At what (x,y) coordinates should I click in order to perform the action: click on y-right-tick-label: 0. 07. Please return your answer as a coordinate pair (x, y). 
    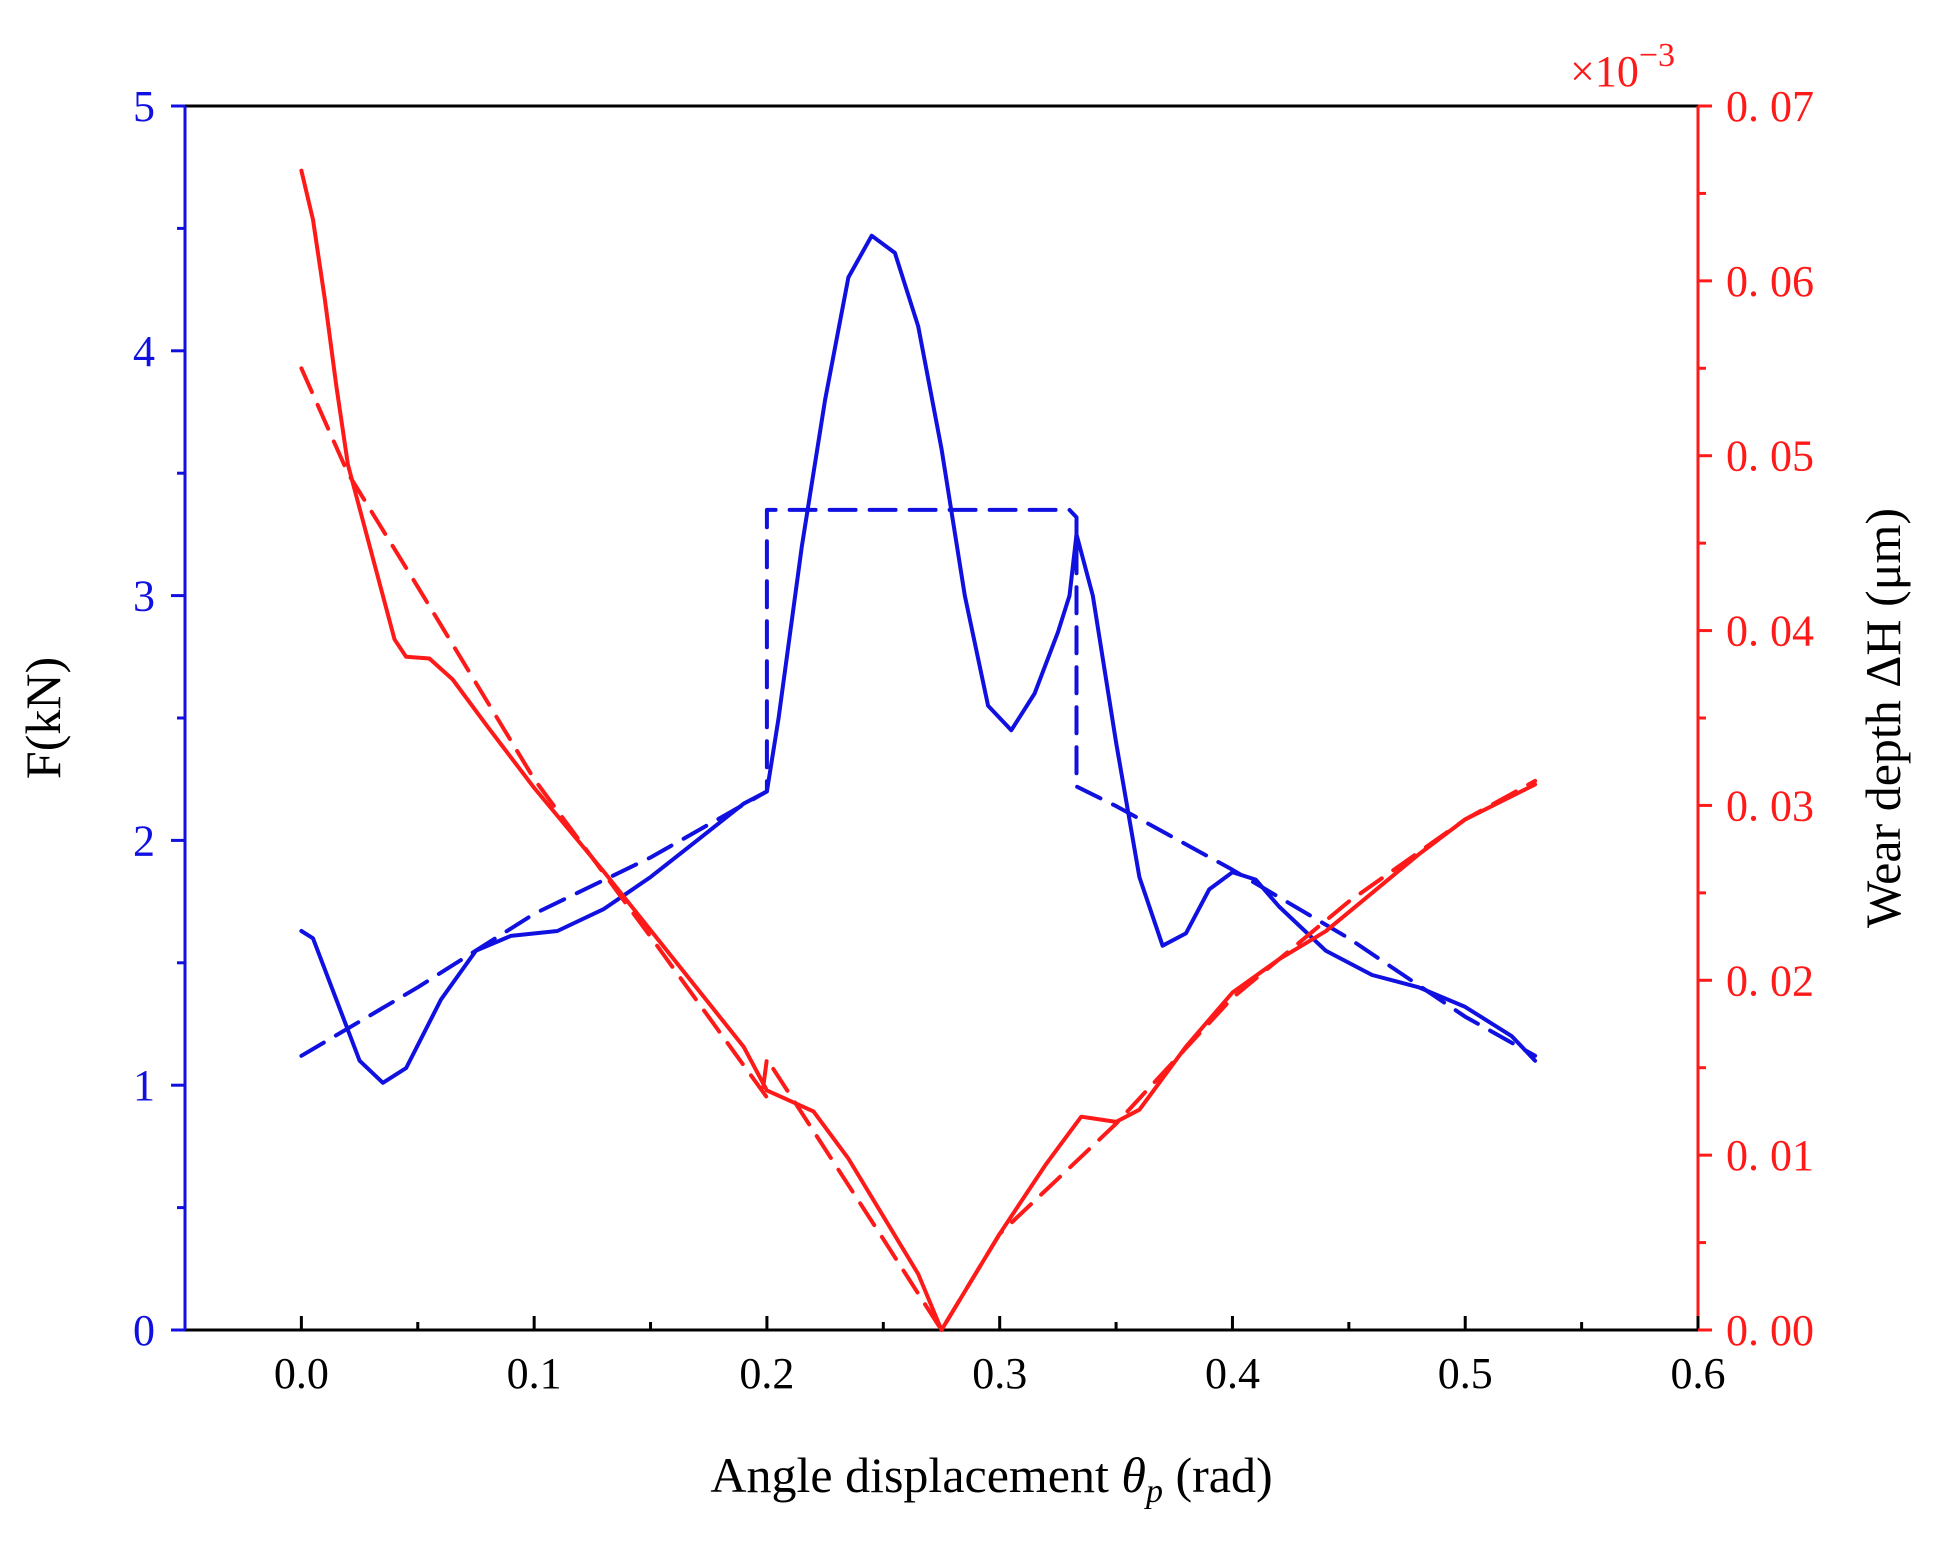
    Looking at the image, I should click on (1770, 106).